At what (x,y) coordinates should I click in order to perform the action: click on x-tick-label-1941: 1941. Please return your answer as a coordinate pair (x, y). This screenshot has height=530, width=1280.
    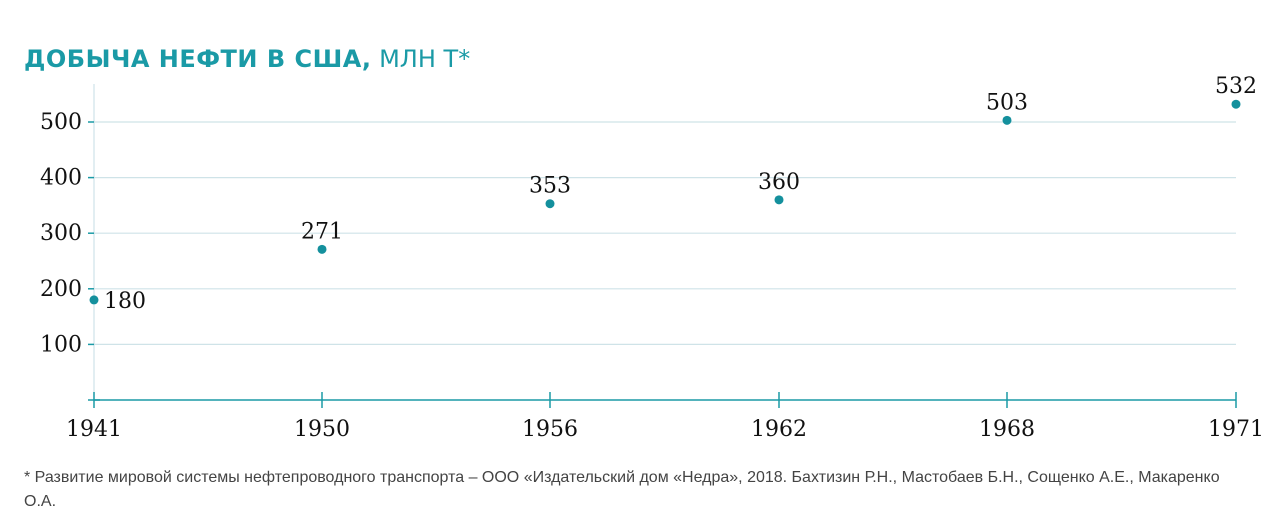
    Looking at the image, I should click on (94, 429).